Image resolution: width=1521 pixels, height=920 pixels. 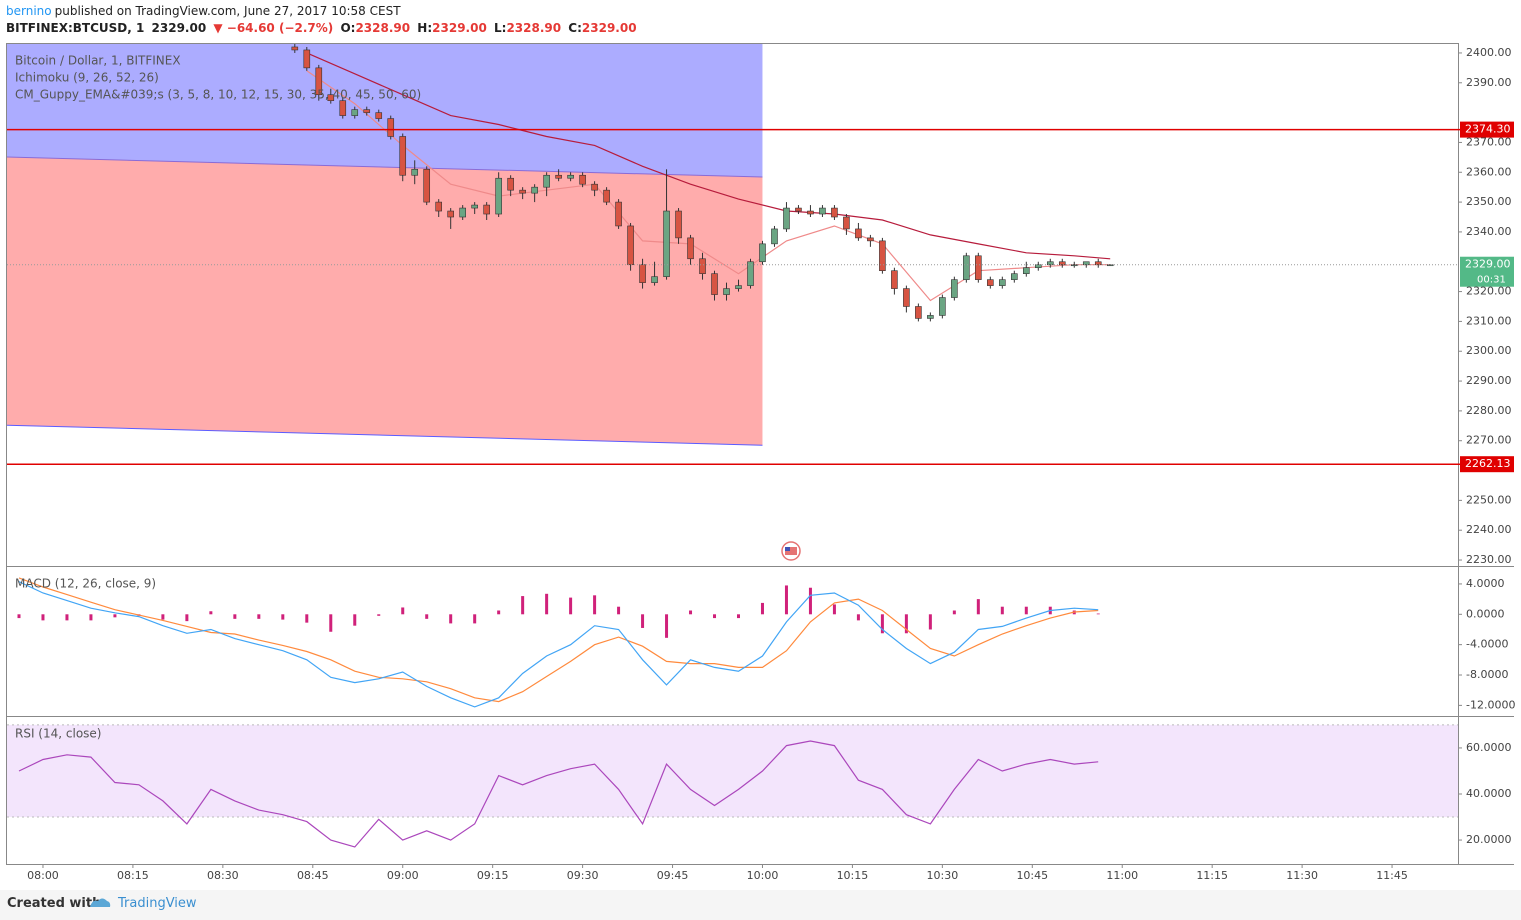 I want to click on y-tick-label: 2250.00, so click(x=1489, y=499).